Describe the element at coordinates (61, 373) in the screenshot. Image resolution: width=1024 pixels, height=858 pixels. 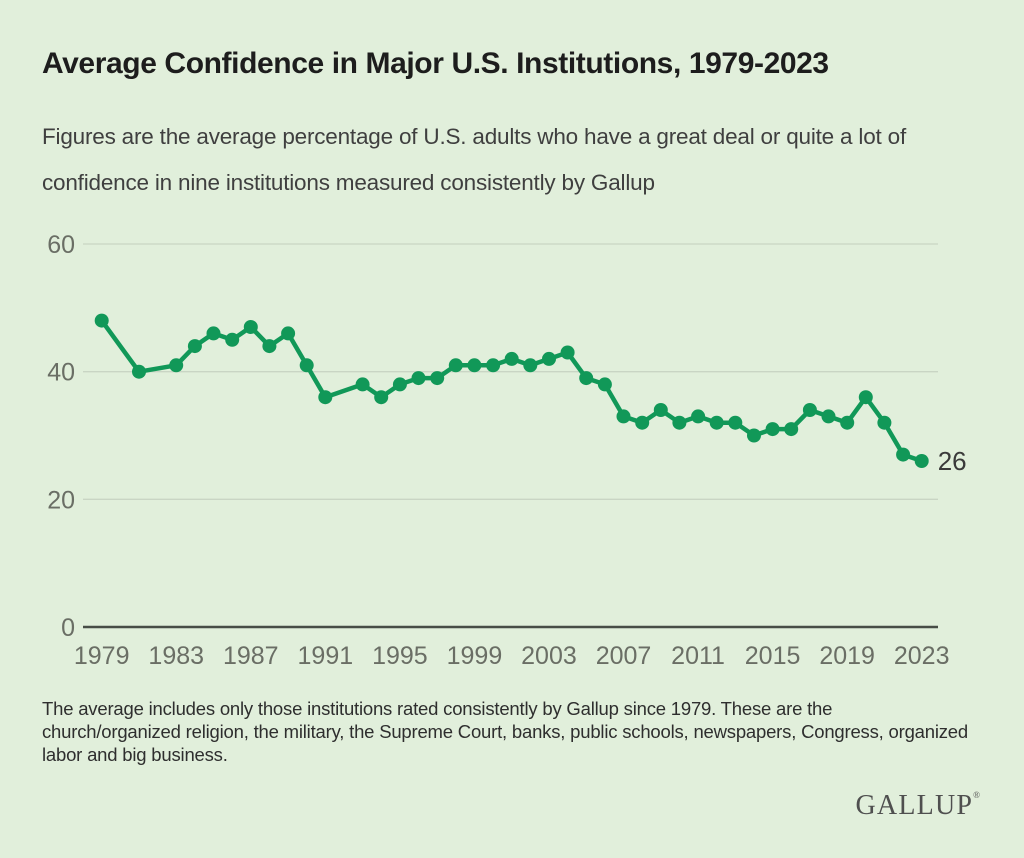
I see `y-tick-label: 40` at that location.